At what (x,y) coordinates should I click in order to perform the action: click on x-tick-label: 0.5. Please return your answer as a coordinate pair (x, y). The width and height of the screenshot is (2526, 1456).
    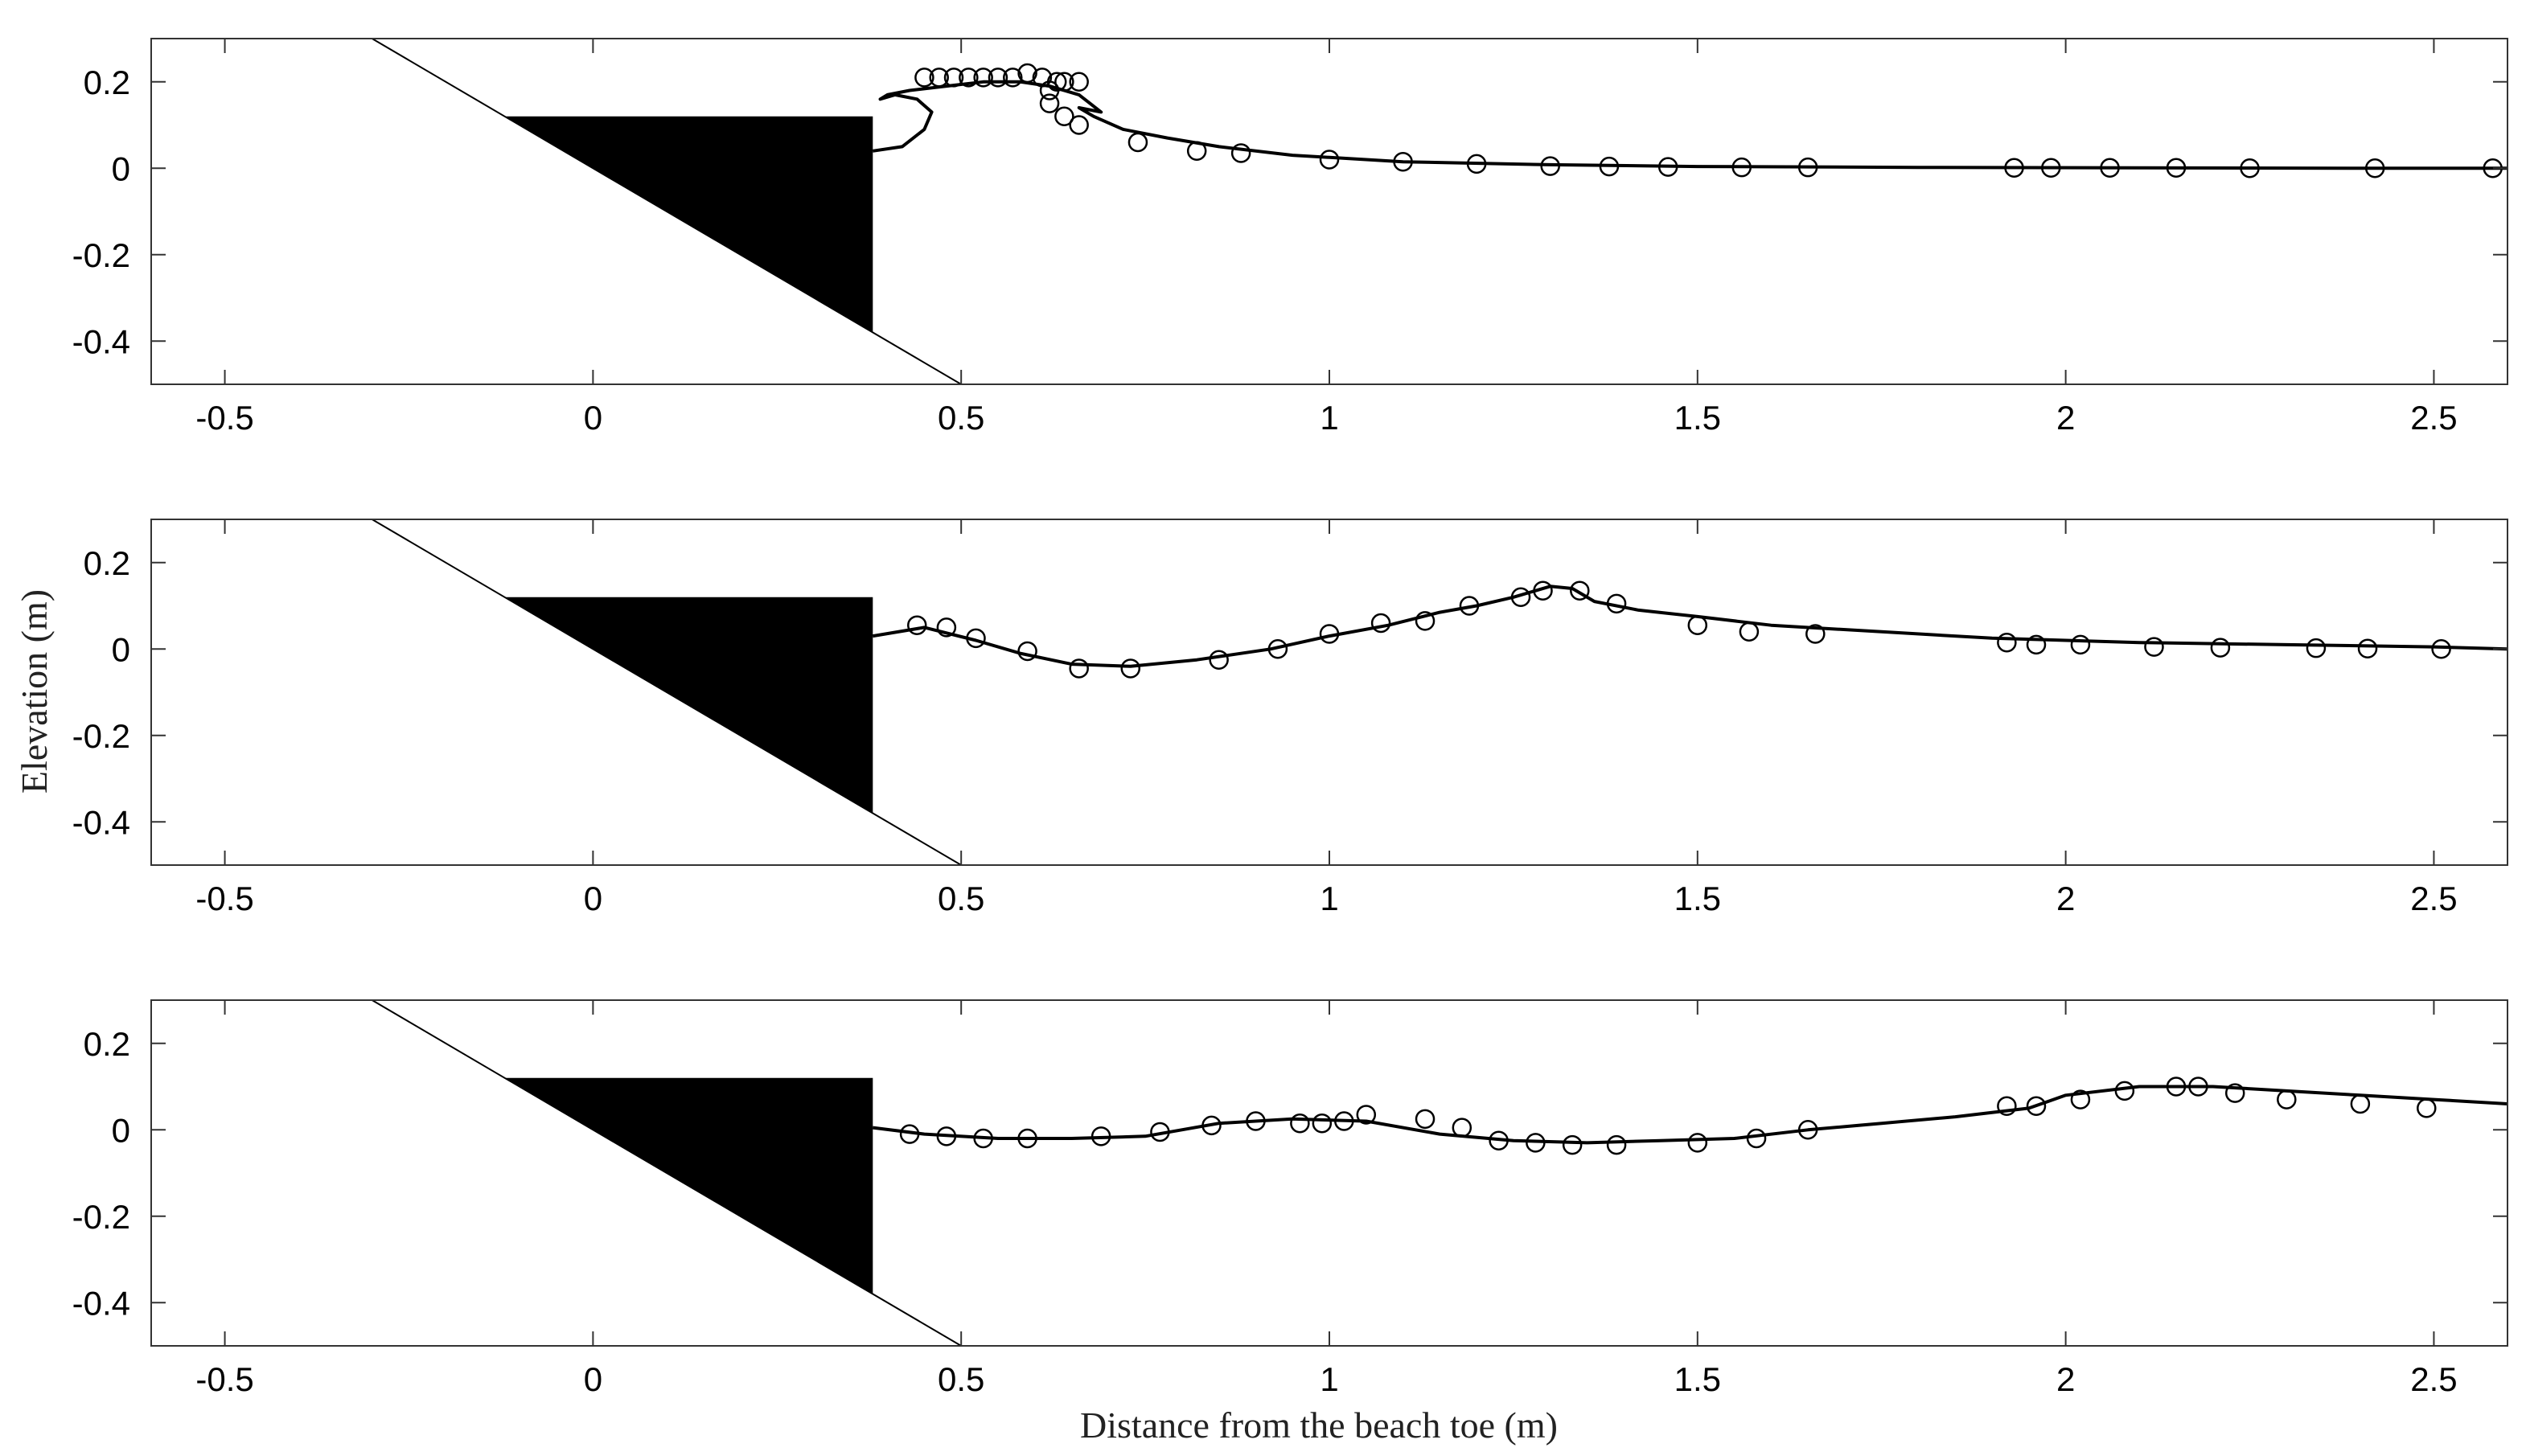
    Looking at the image, I should click on (961, 418).